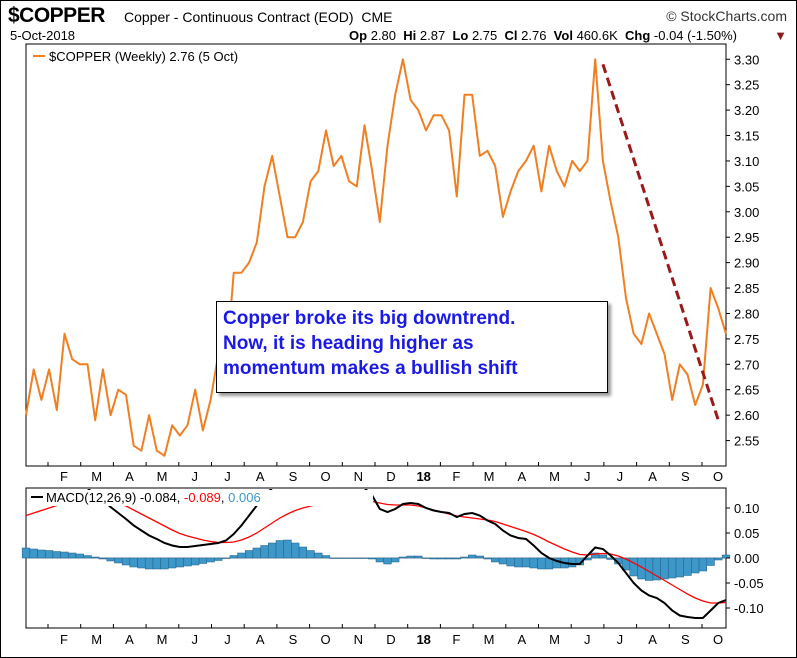  Describe the element at coordinates (377, 17) in the screenshot. I see `exchange-text: CME` at that location.